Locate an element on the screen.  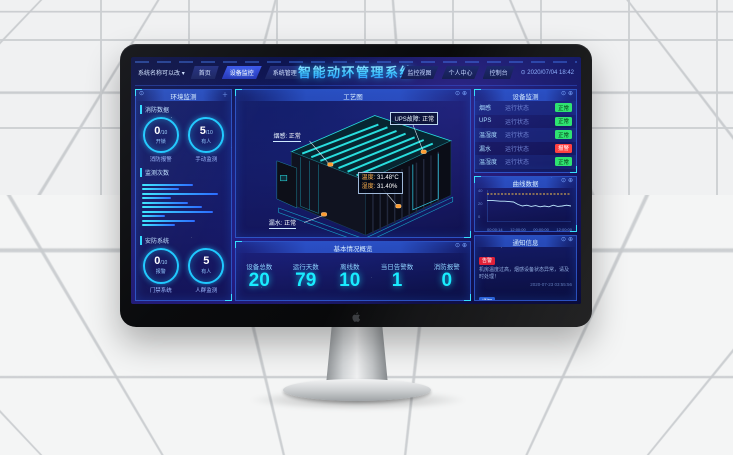
humidity-label: 湿度: is located at coordinates (368, 186).